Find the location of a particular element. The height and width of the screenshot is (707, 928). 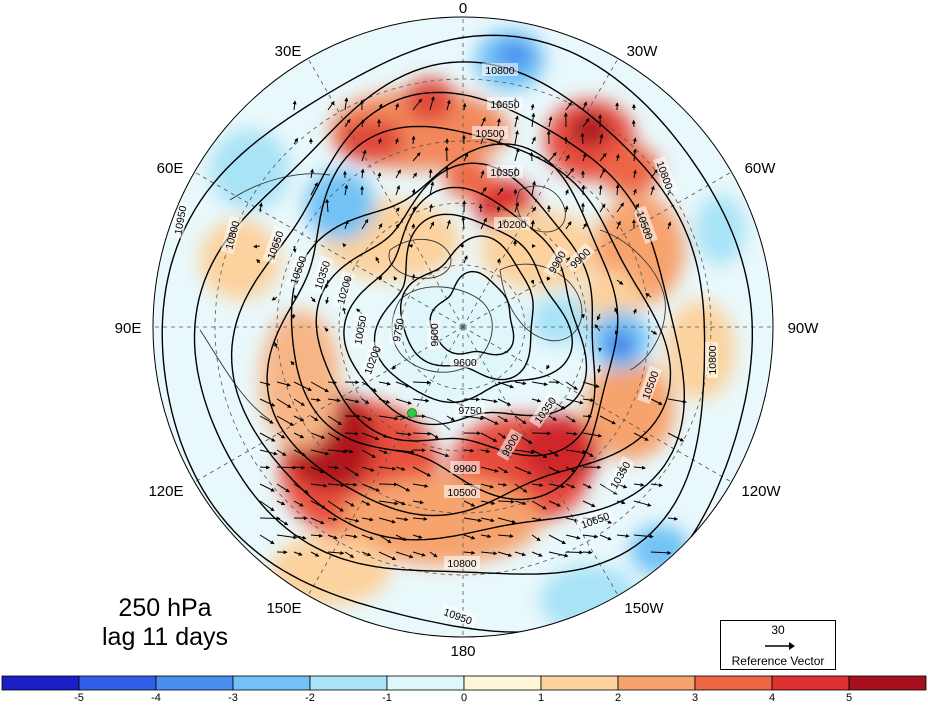

svg-text: 10350 is located at coordinates (504, 173).